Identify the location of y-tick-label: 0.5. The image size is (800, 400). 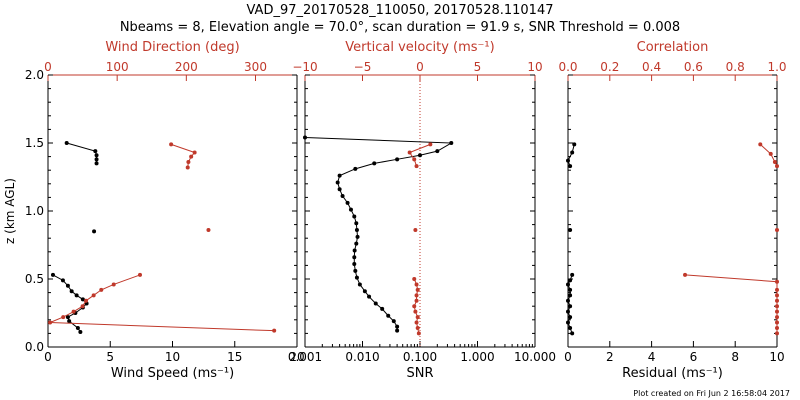
(34, 279).